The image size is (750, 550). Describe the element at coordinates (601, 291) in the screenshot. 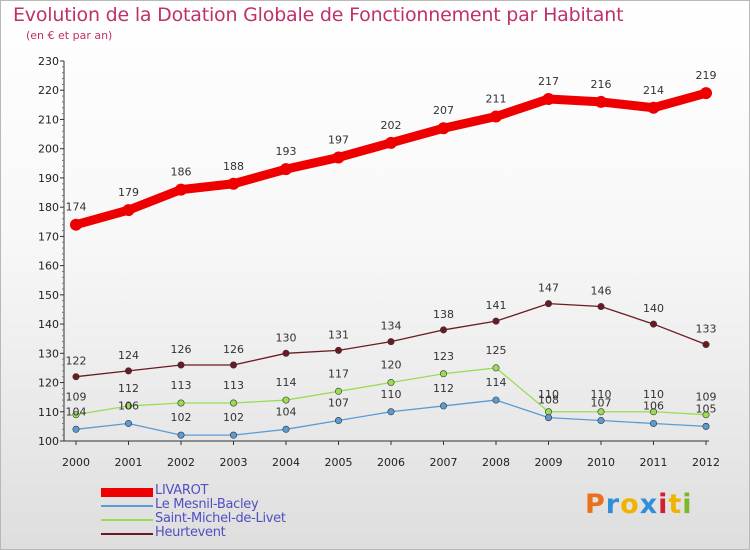

I see `data-label: 146` at that location.